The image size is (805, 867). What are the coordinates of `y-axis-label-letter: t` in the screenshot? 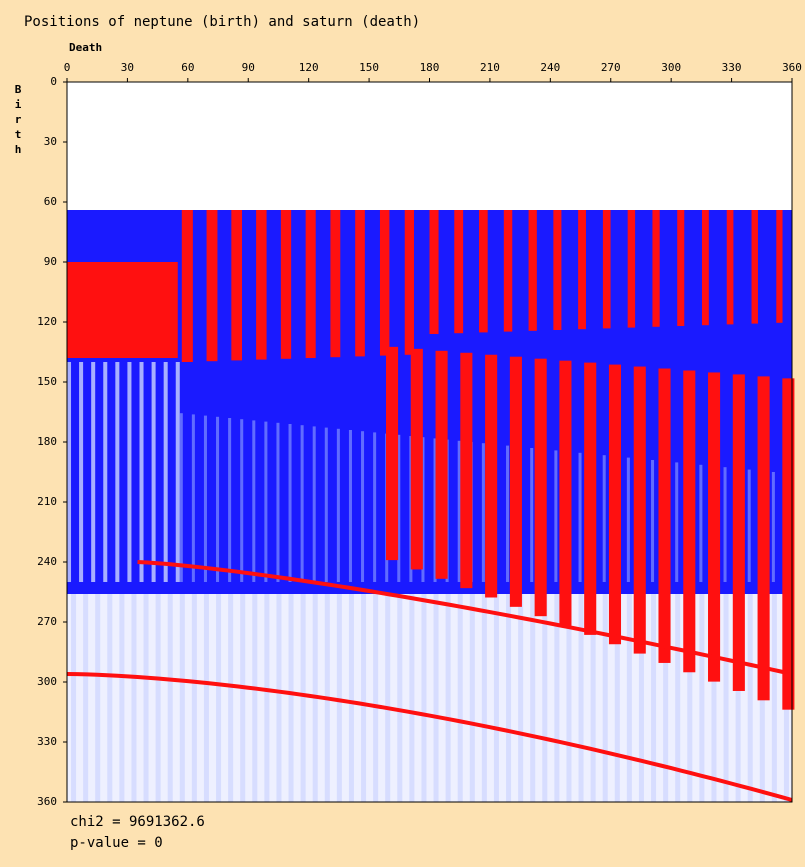 It's located at (18, 134).